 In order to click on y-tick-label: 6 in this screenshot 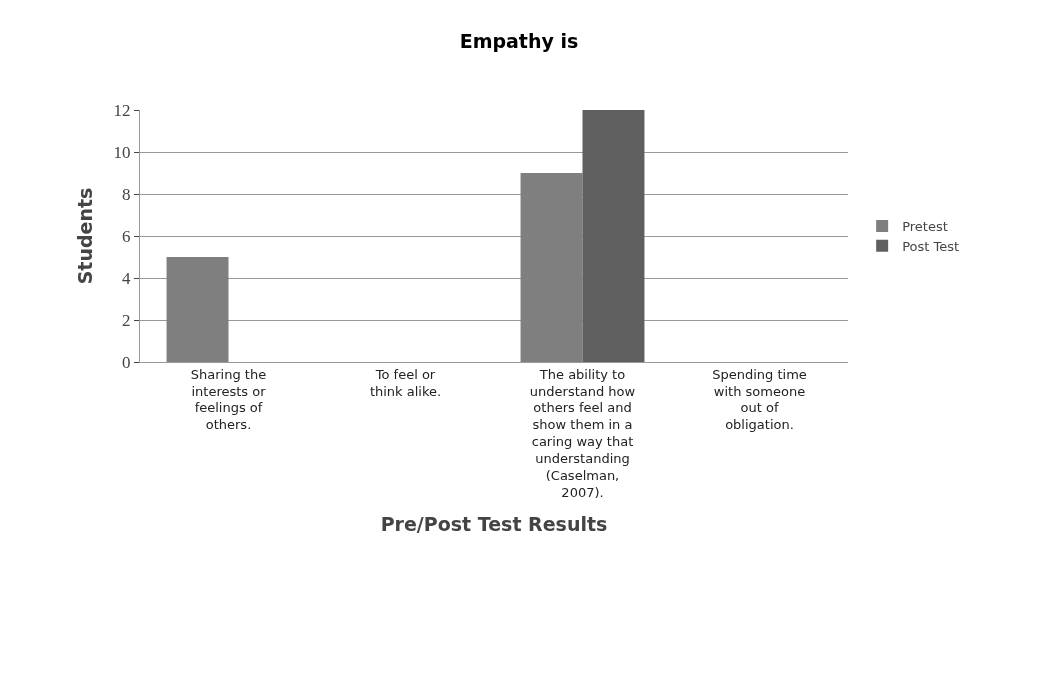, I will do `click(126, 236)`.